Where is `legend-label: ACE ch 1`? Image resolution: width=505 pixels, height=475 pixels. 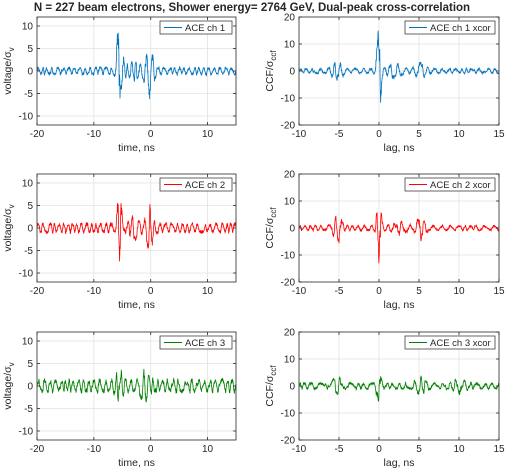
legend-label: ACE ch 1 is located at coordinates (205, 28).